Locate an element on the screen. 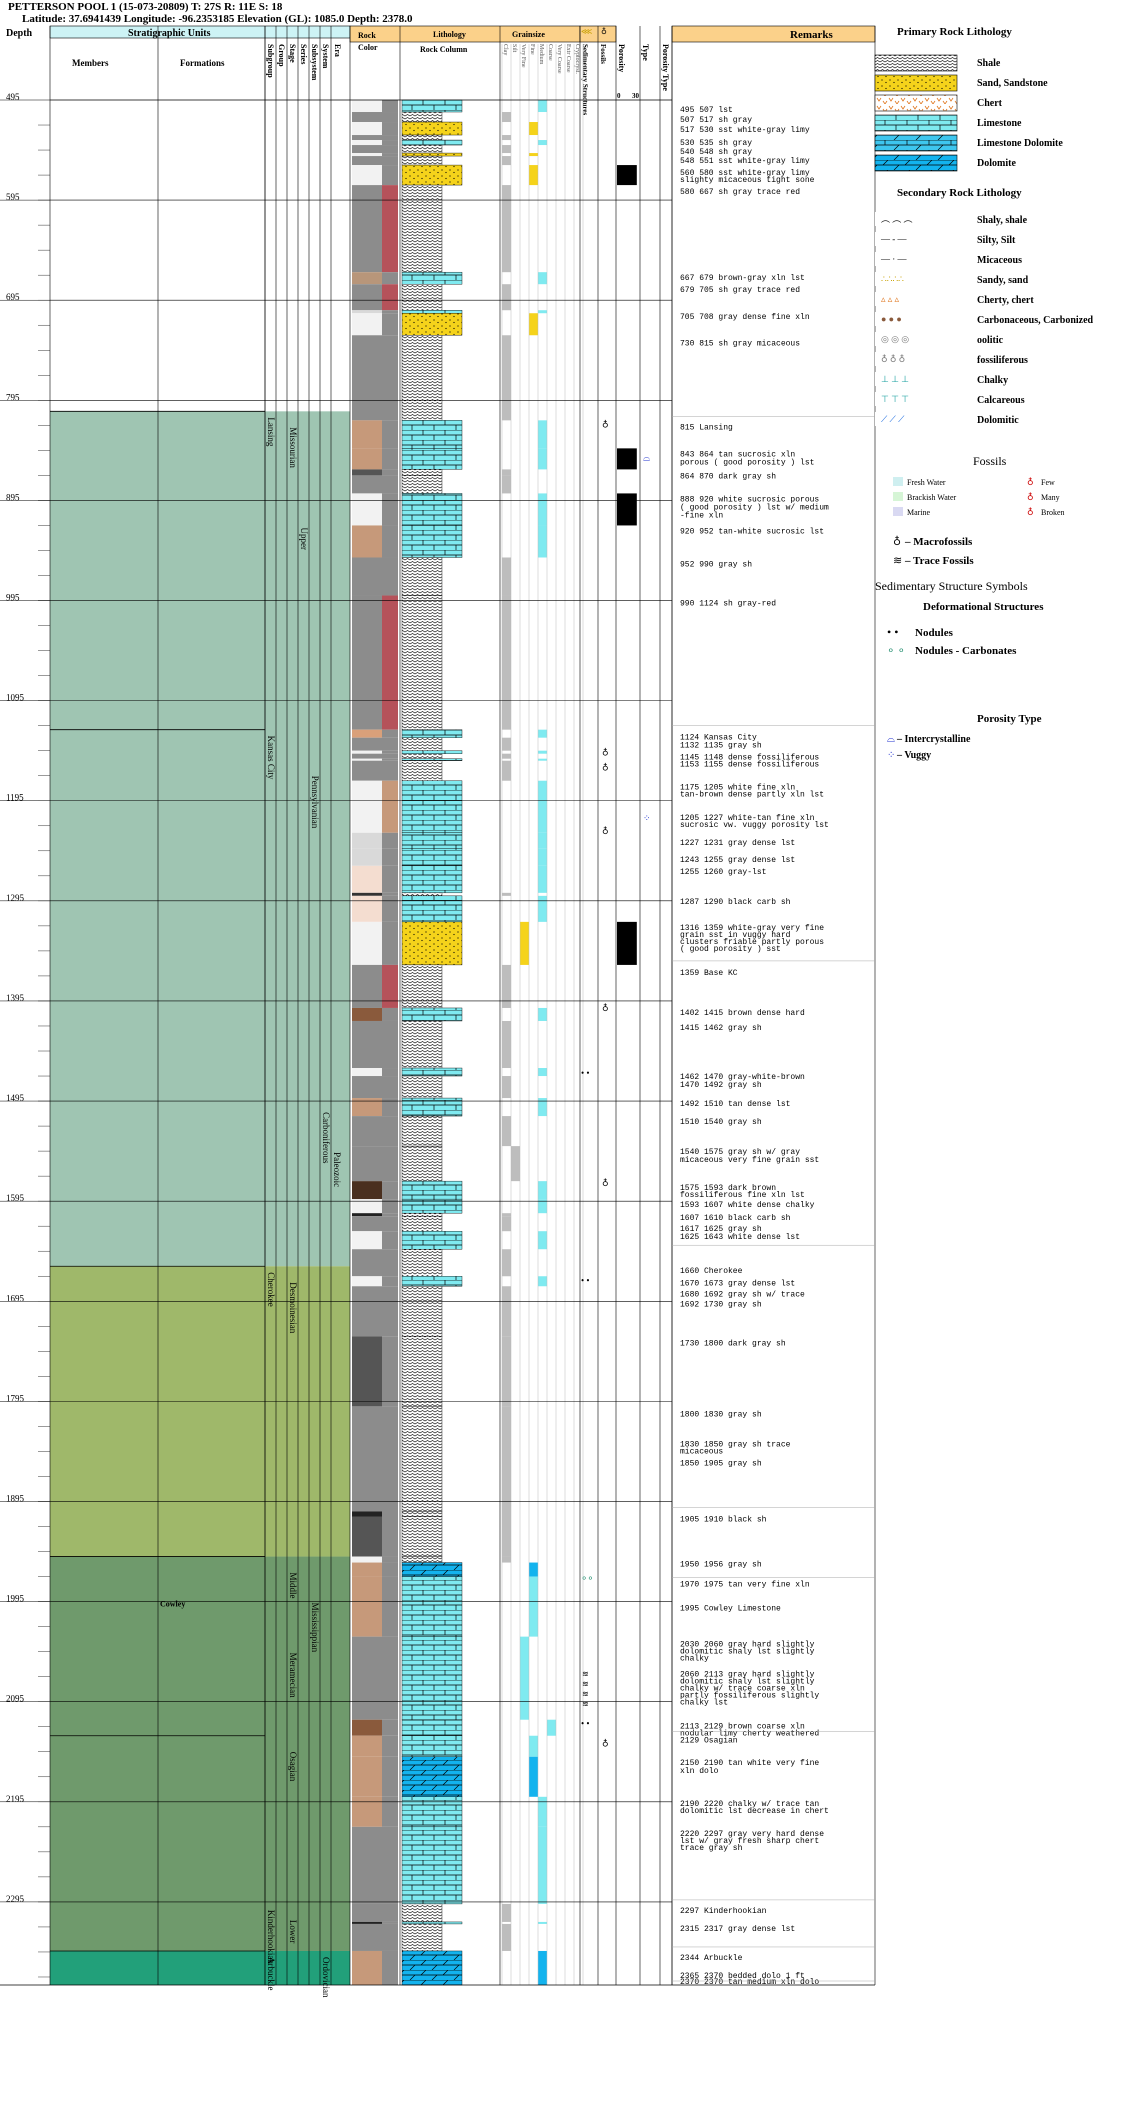  remark-text: 1243 1255 gray dense lst is located at coordinates (737, 860).